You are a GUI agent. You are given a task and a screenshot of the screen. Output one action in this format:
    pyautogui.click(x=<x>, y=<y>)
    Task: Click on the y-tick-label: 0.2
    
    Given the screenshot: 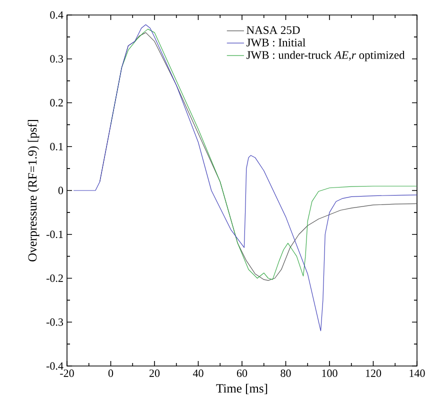 What is the action you would take?
    pyautogui.click(x=56, y=102)
    